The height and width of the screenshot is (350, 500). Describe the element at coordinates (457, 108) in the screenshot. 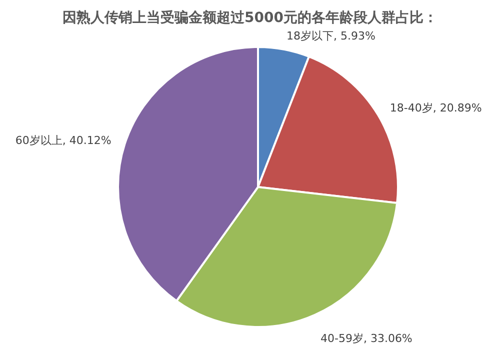

I see `data-label: , 20.89%` at that location.